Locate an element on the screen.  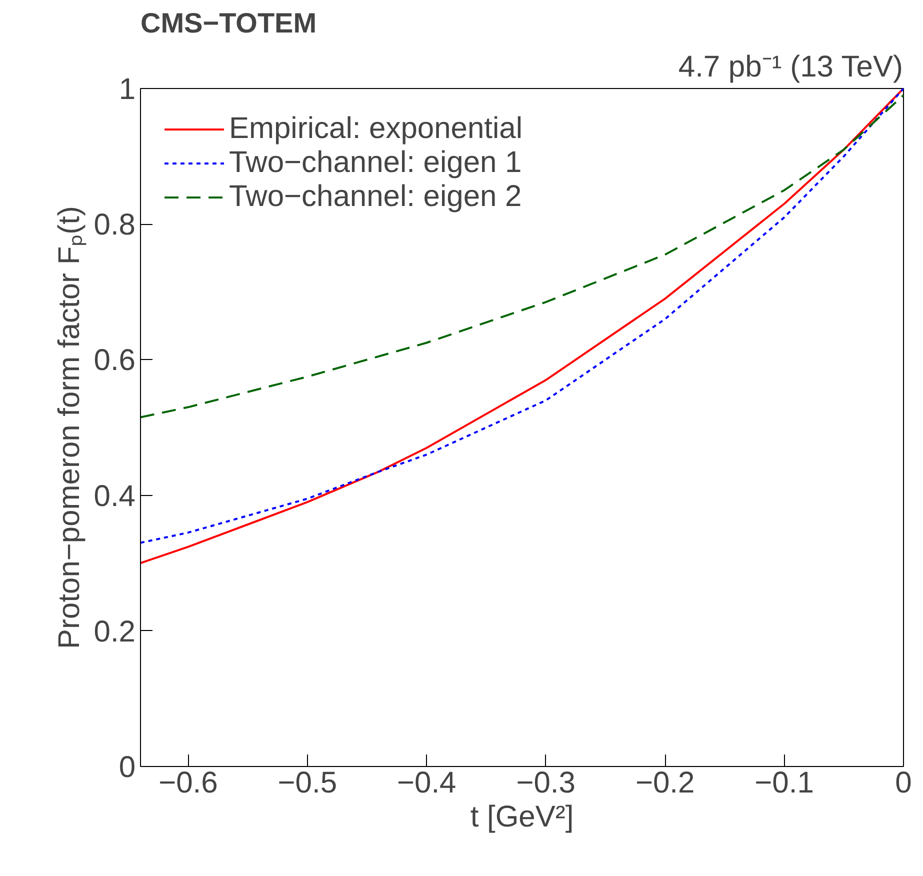
y-axis-title: Proton−pomeron form factor Fₚ(t) is located at coordinates (69, 427).